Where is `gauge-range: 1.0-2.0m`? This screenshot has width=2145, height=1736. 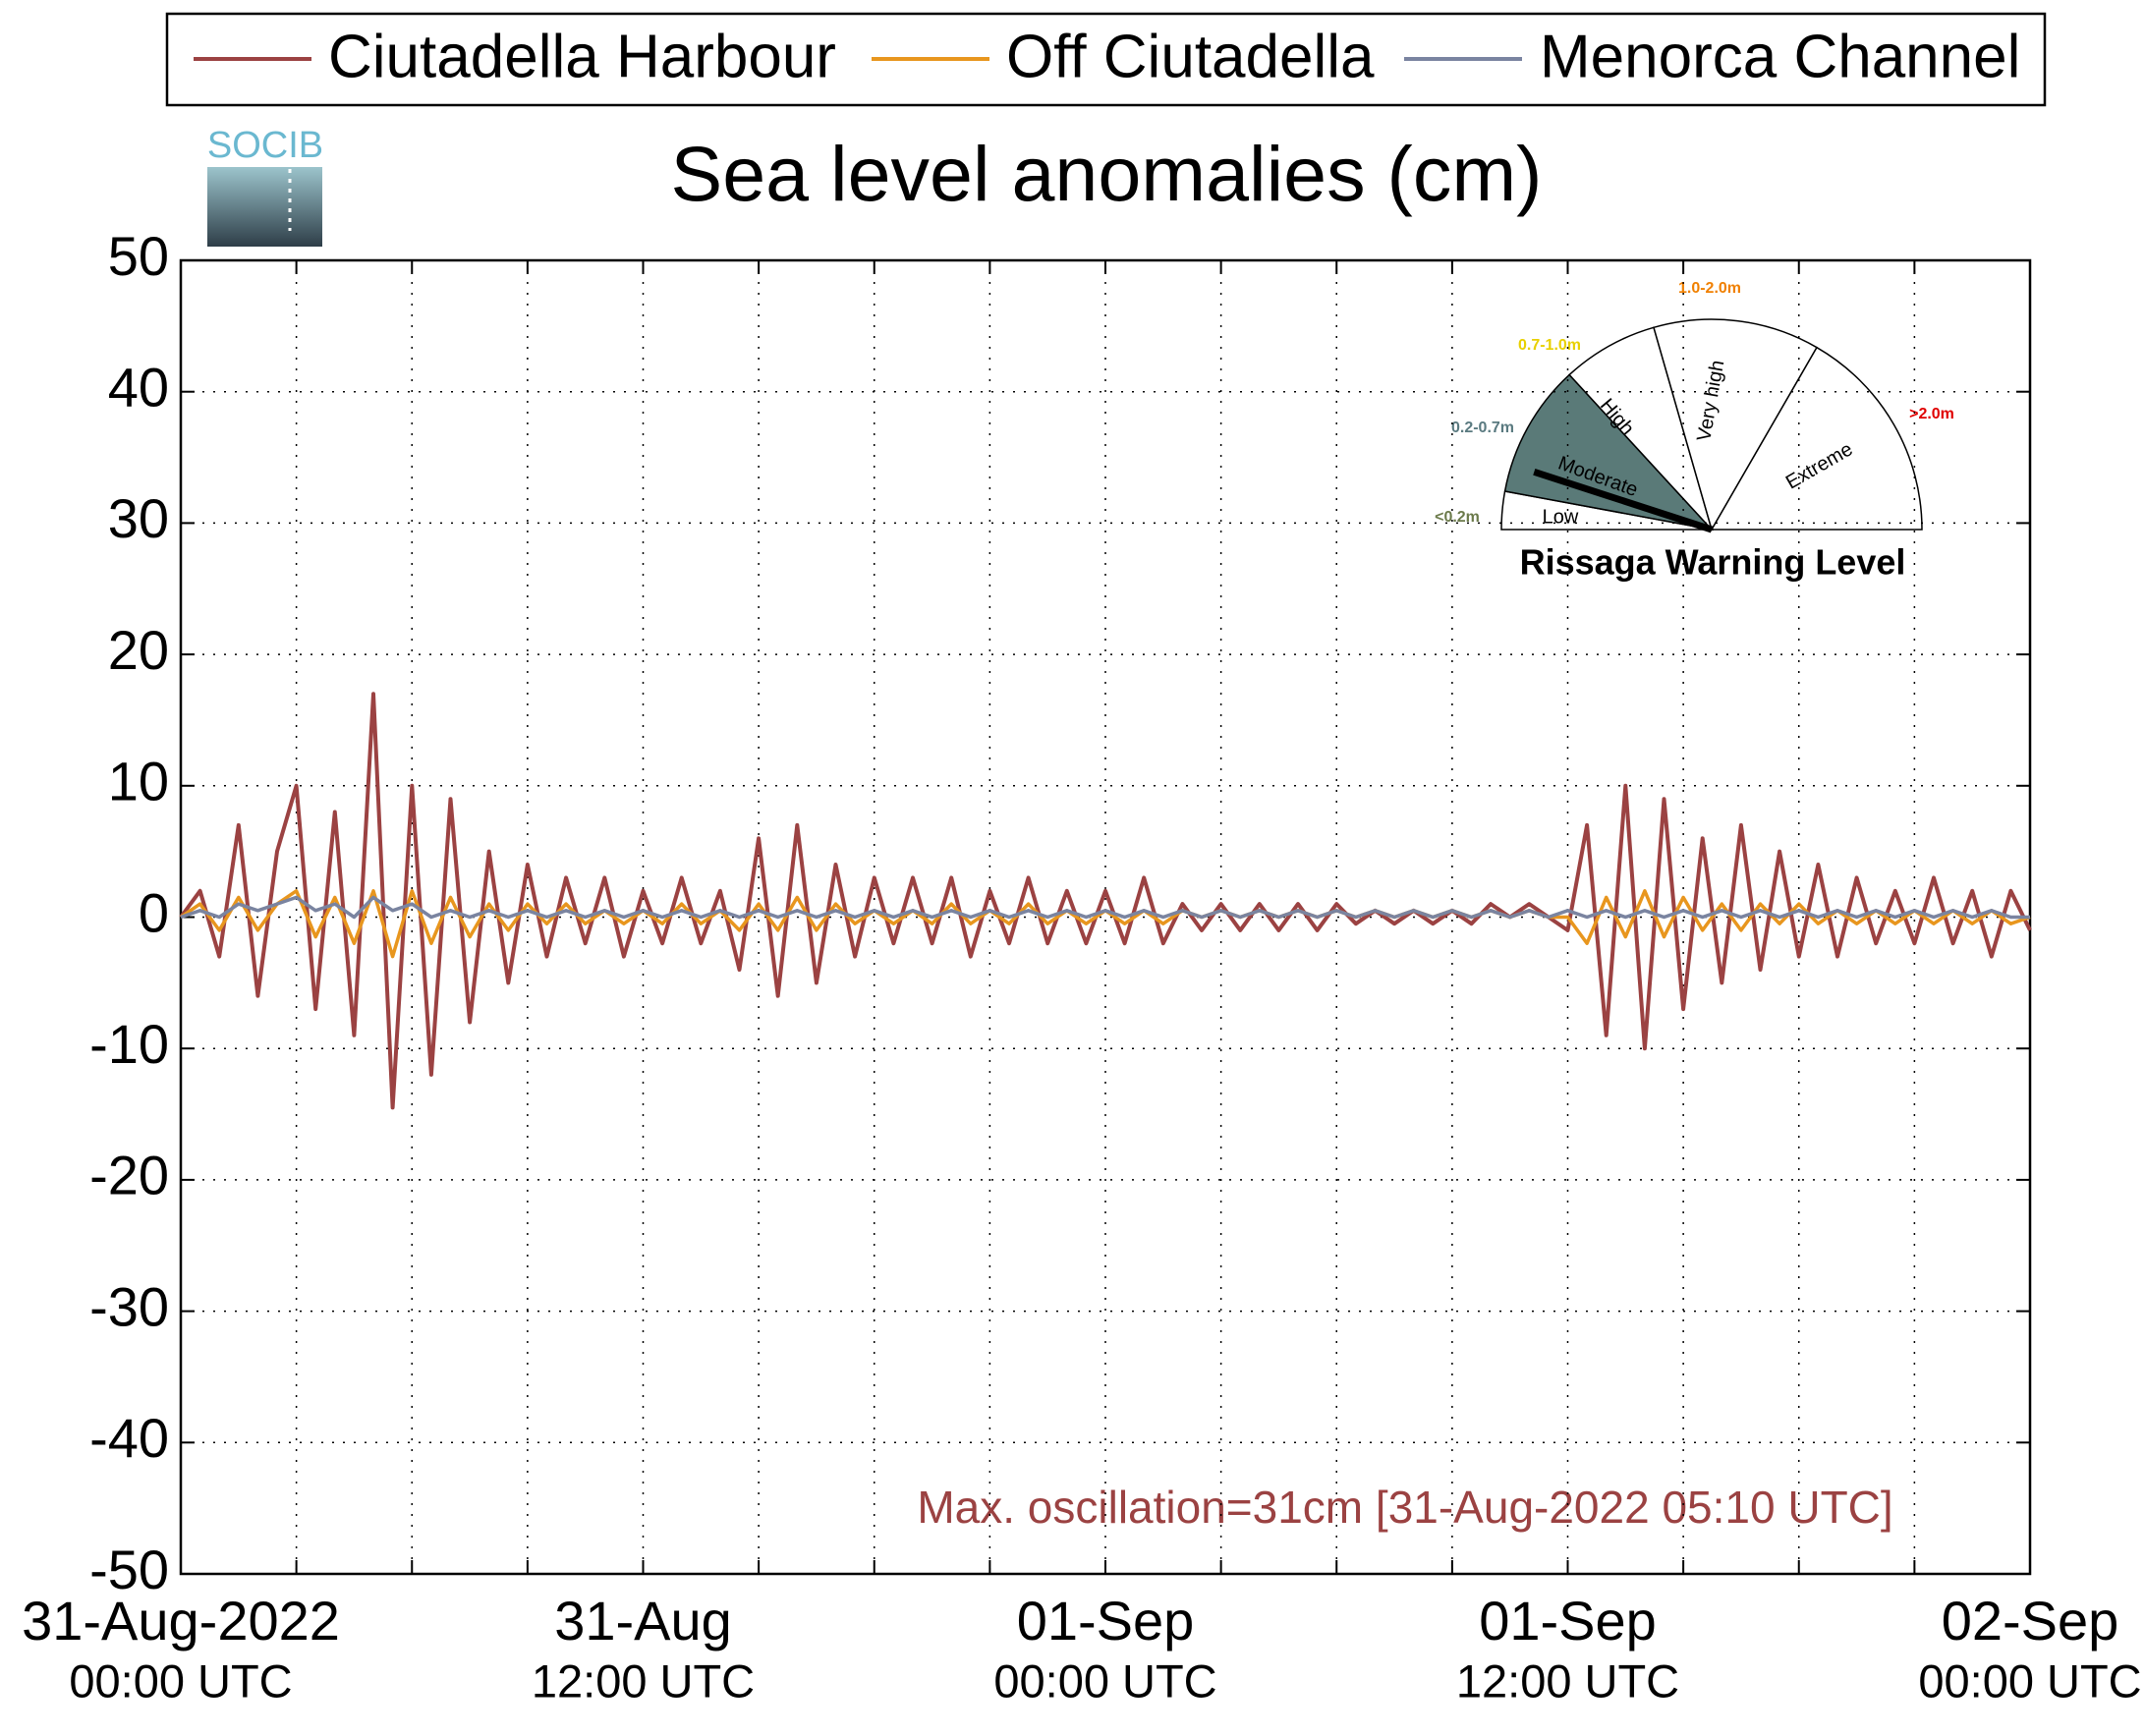
gauge-range: 1.0-2.0m is located at coordinates (1709, 288).